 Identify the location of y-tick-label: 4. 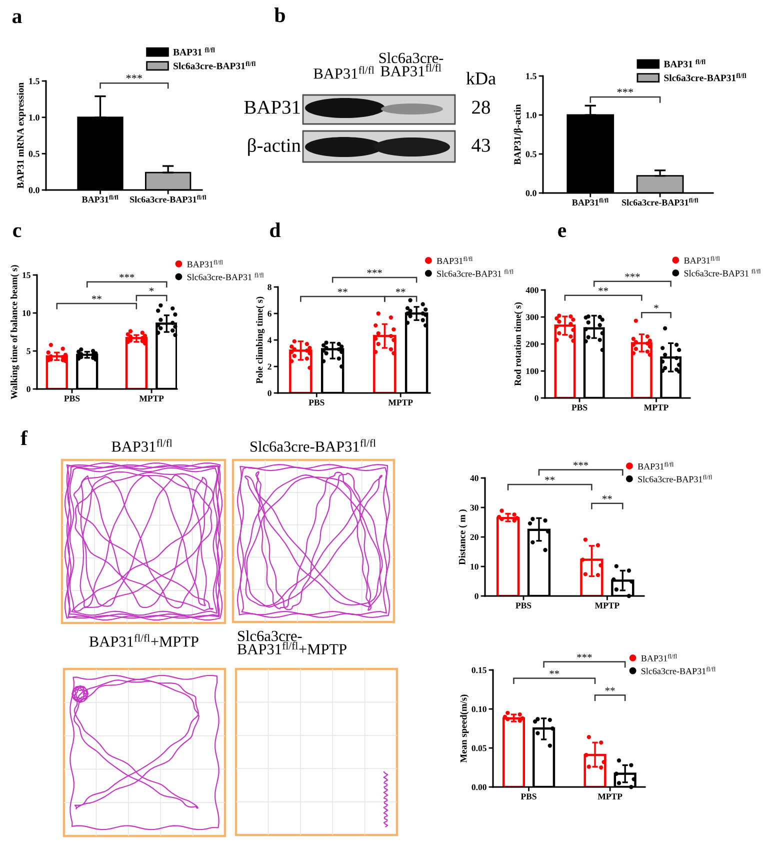
(269, 340).